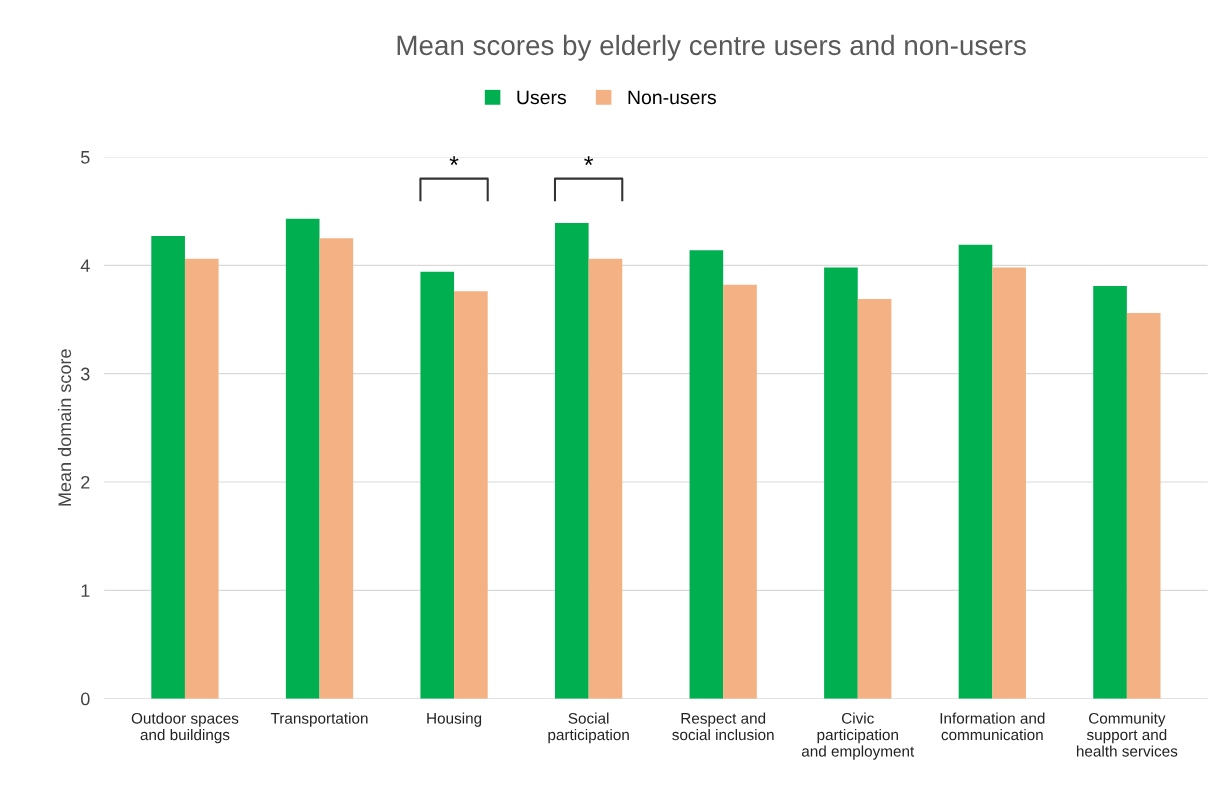 The width and height of the screenshot is (1226, 785). Describe the element at coordinates (711, 47) in the screenshot. I see `chart-title: Mean scores by elderly centre users and non-users` at that location.